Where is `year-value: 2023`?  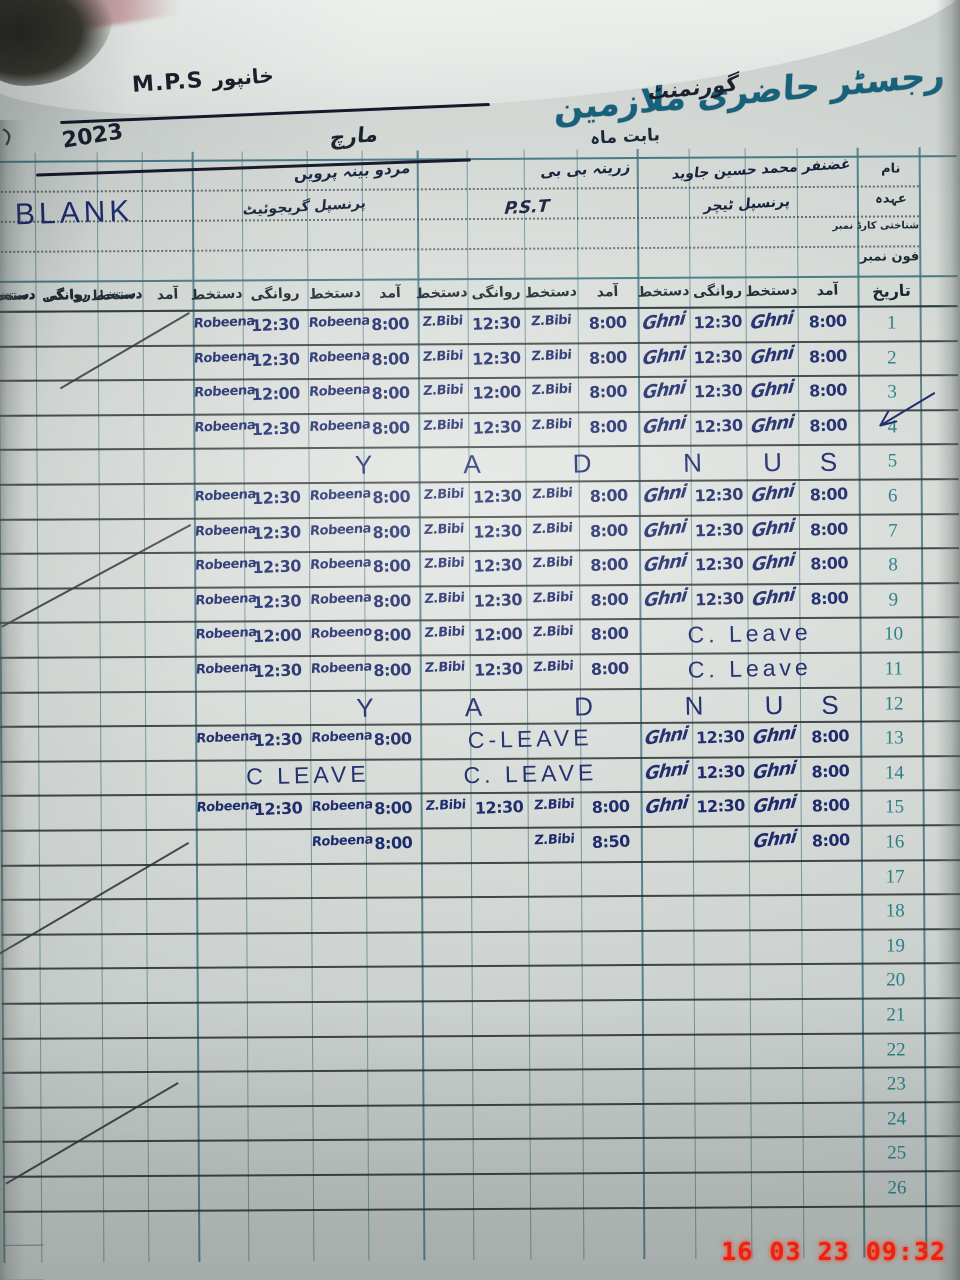
year-value: 2023 is located at coordinates (92, 136).